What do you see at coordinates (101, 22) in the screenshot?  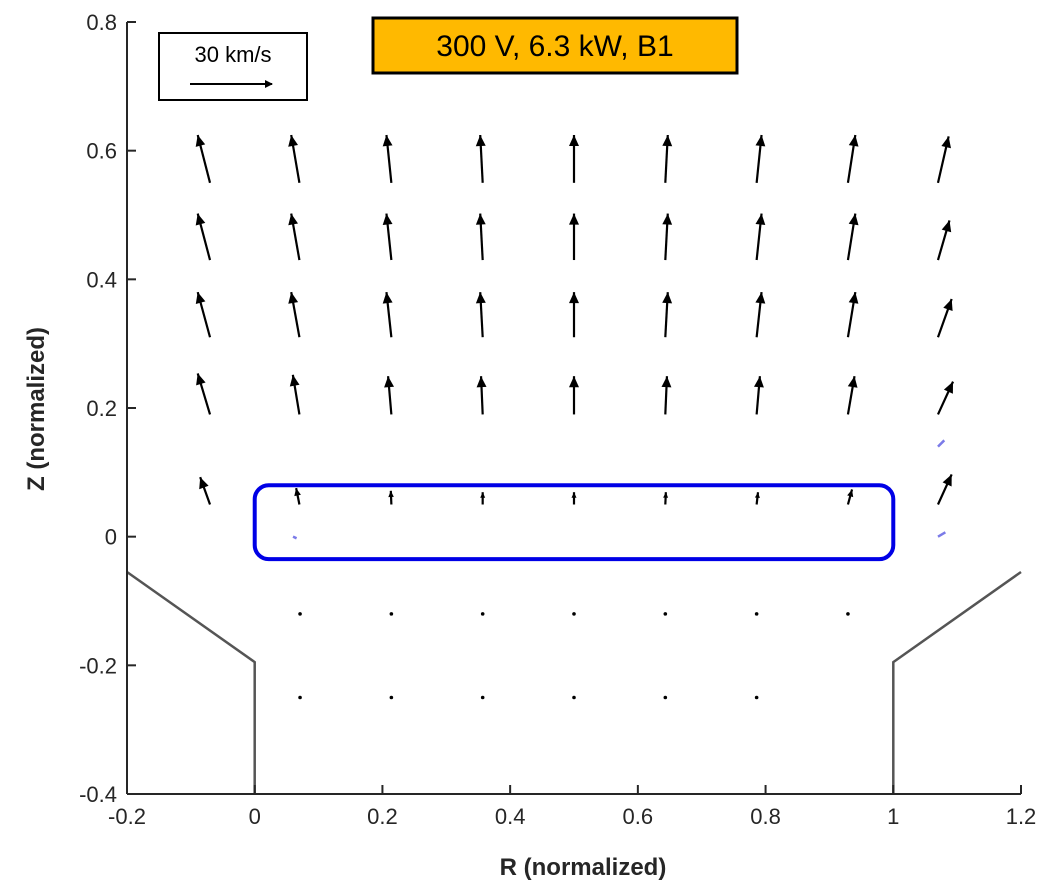 I see `y-tick-label: 0.8` at bounding box center [101, 22].